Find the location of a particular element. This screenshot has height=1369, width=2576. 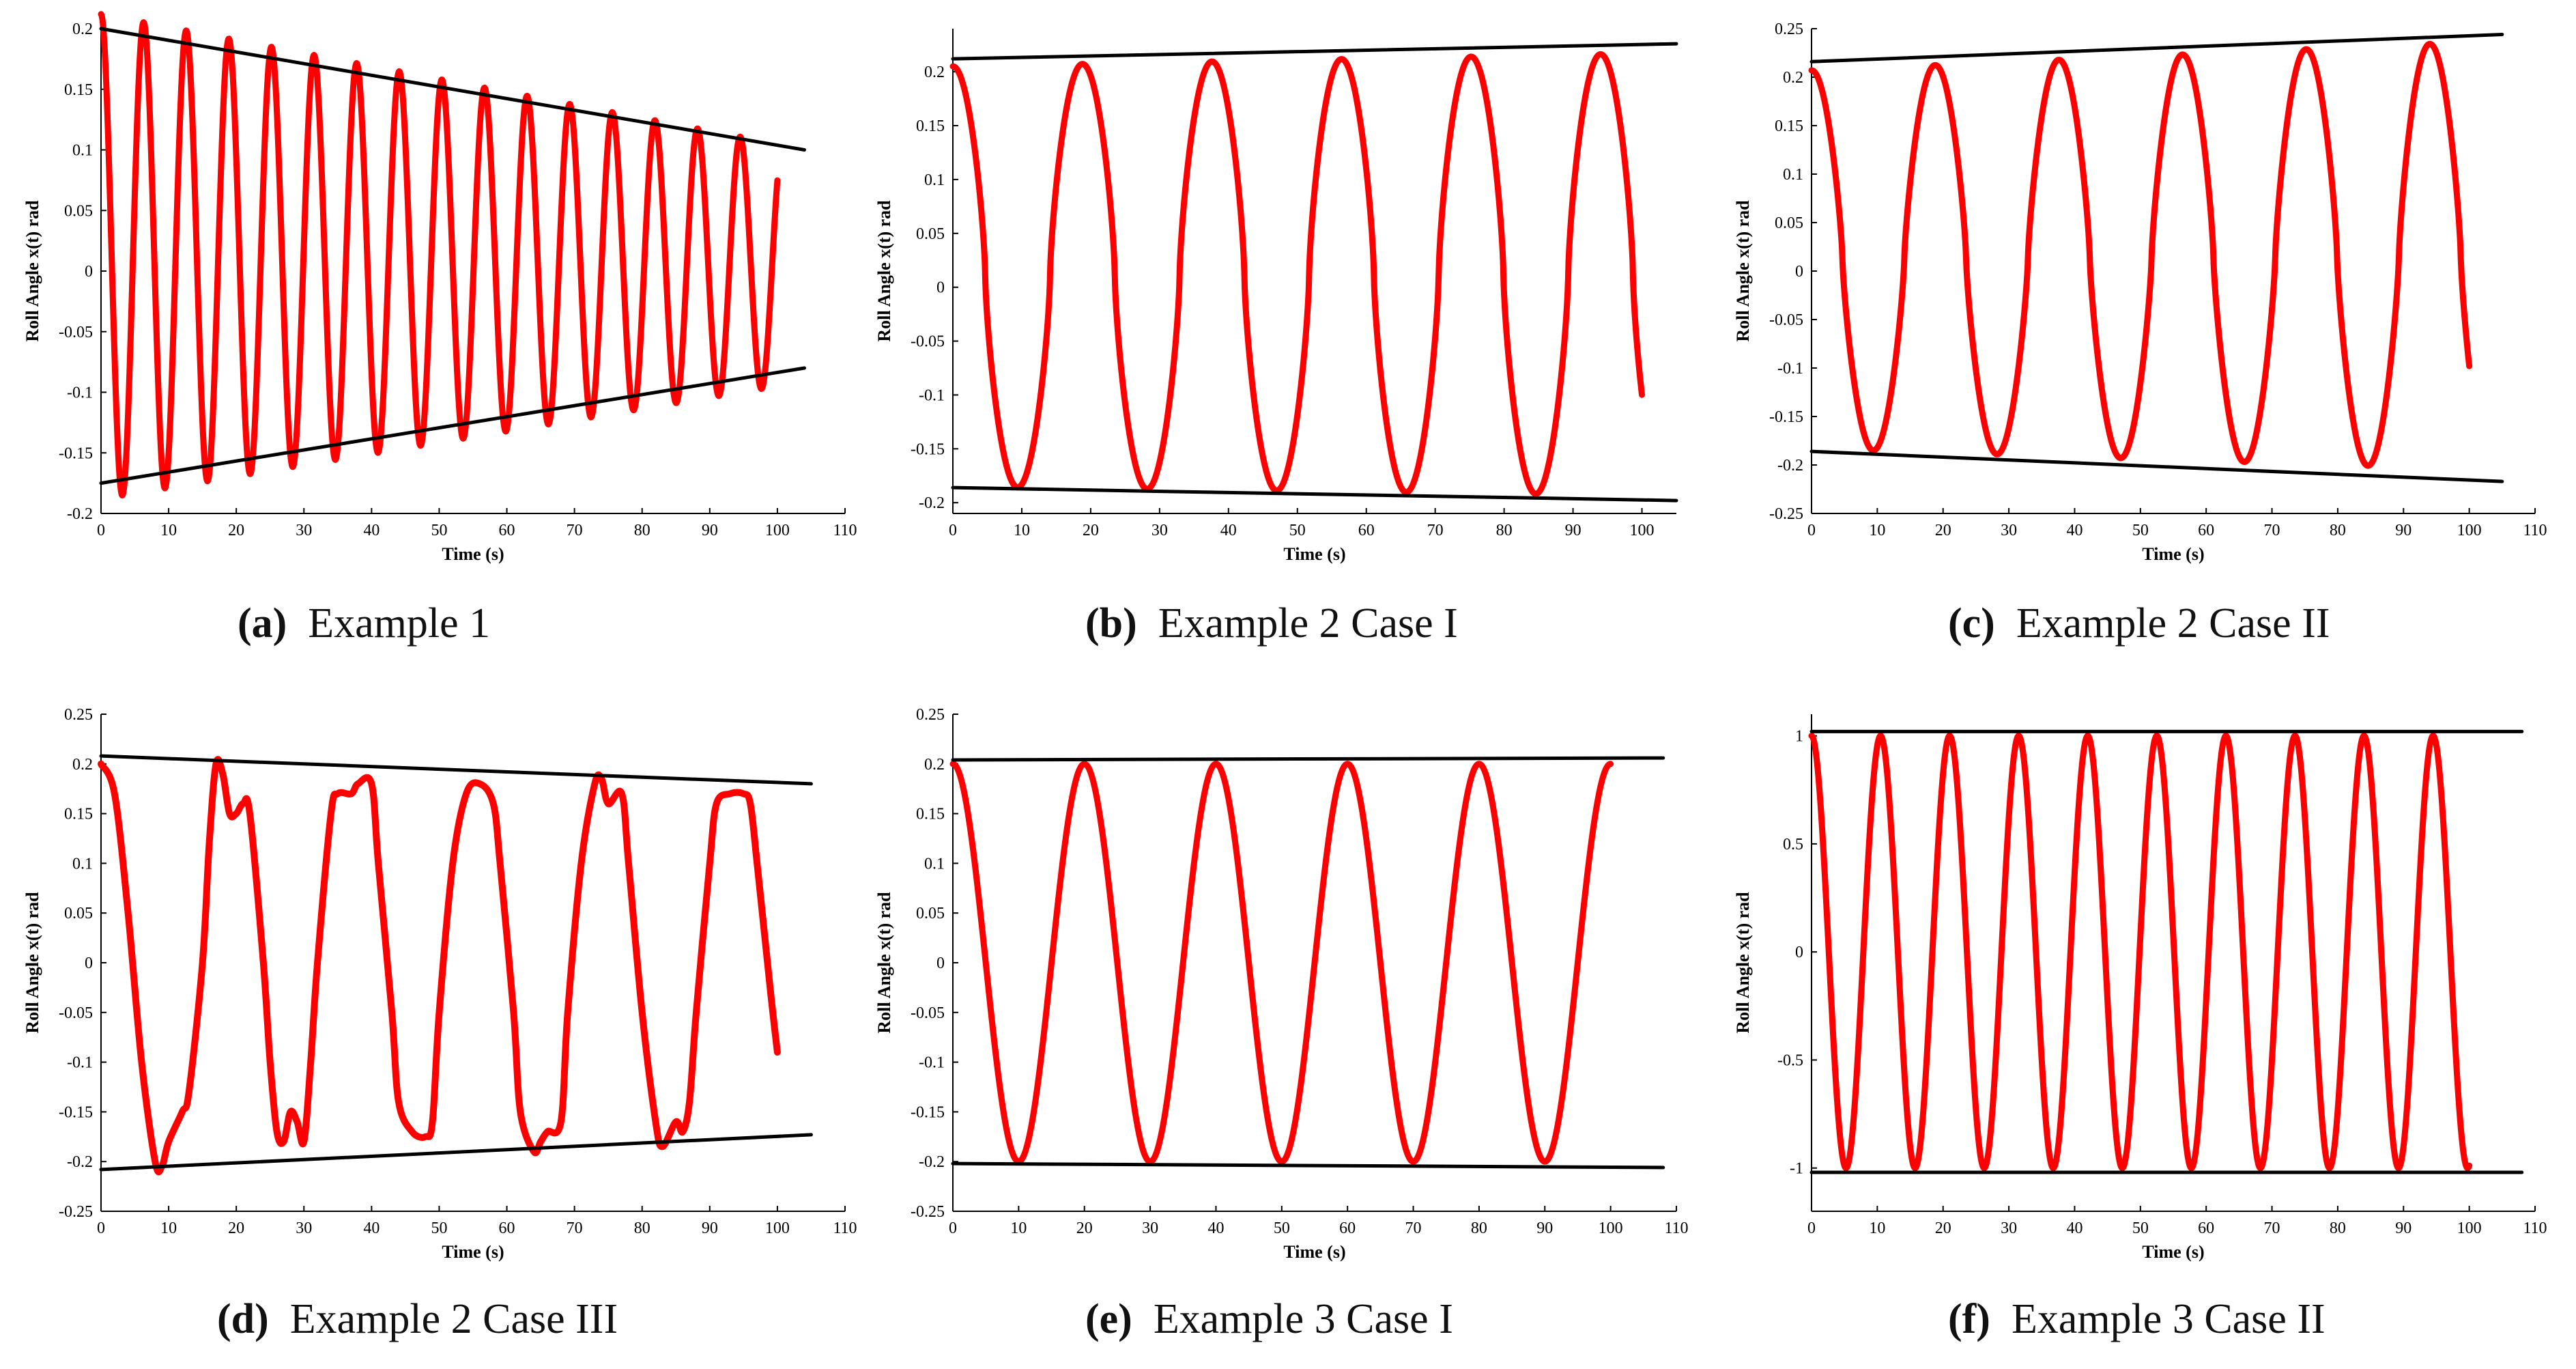

y-tick-label: -0.05 is located at coordinates (76, 332).